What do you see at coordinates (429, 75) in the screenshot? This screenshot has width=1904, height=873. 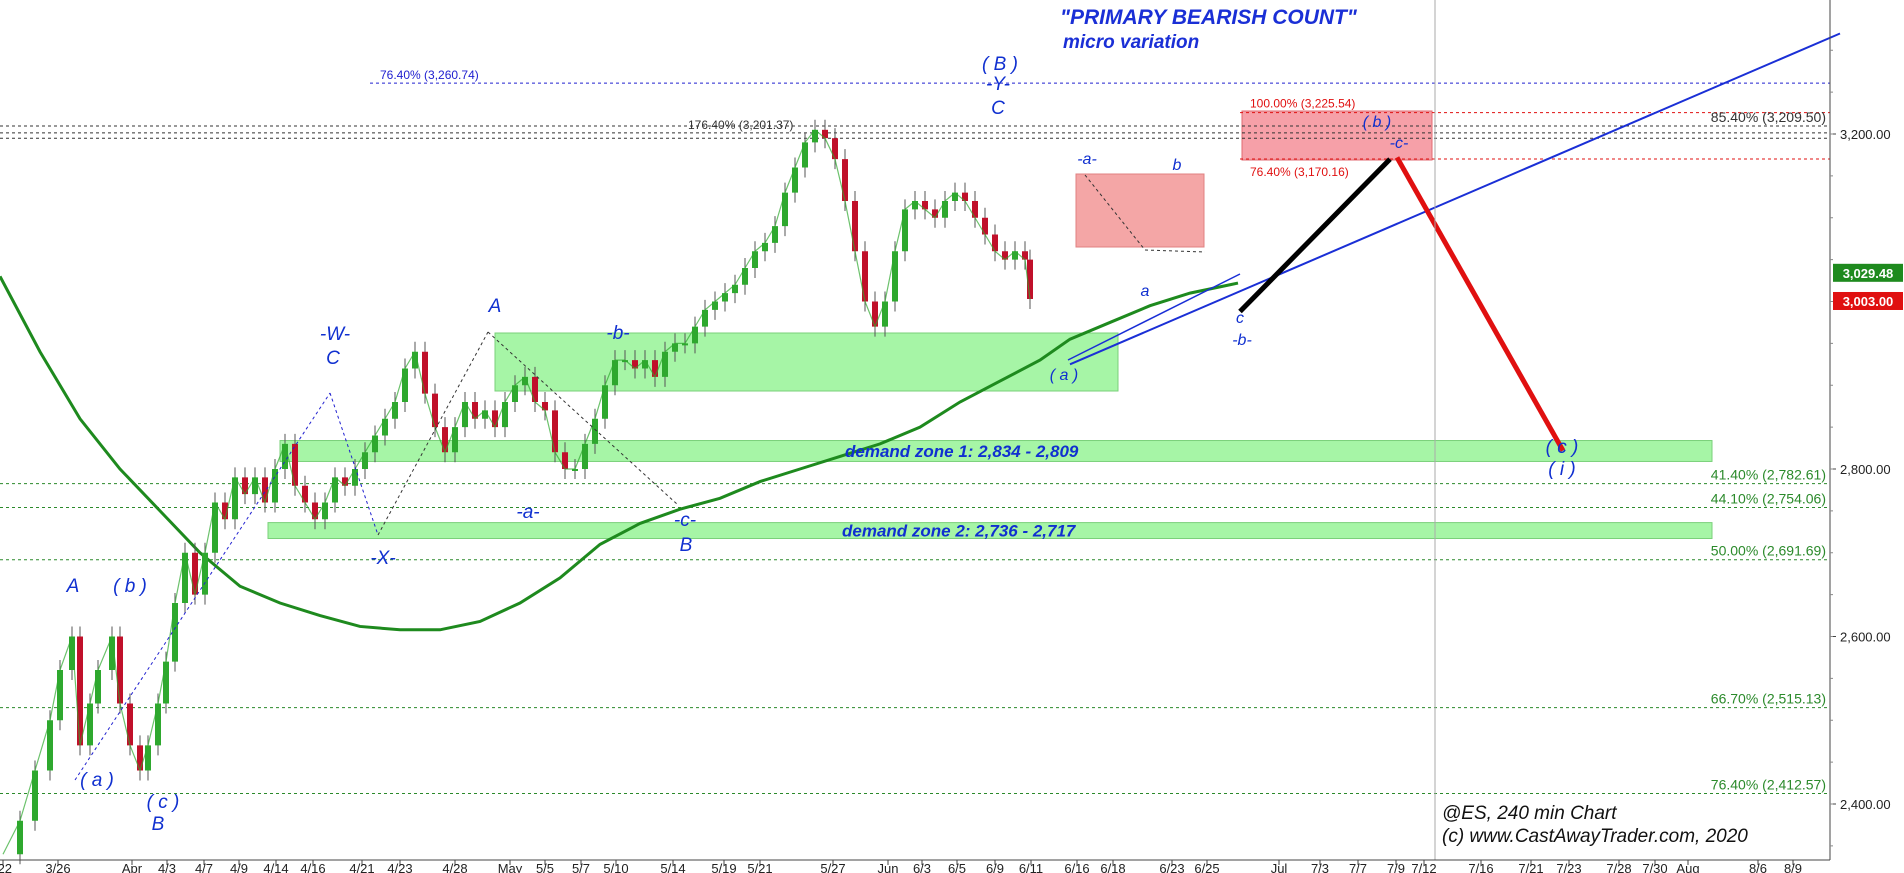 I see `fib-label-0: 76.40% (3,260.74)` at bounding box center [429, 75].